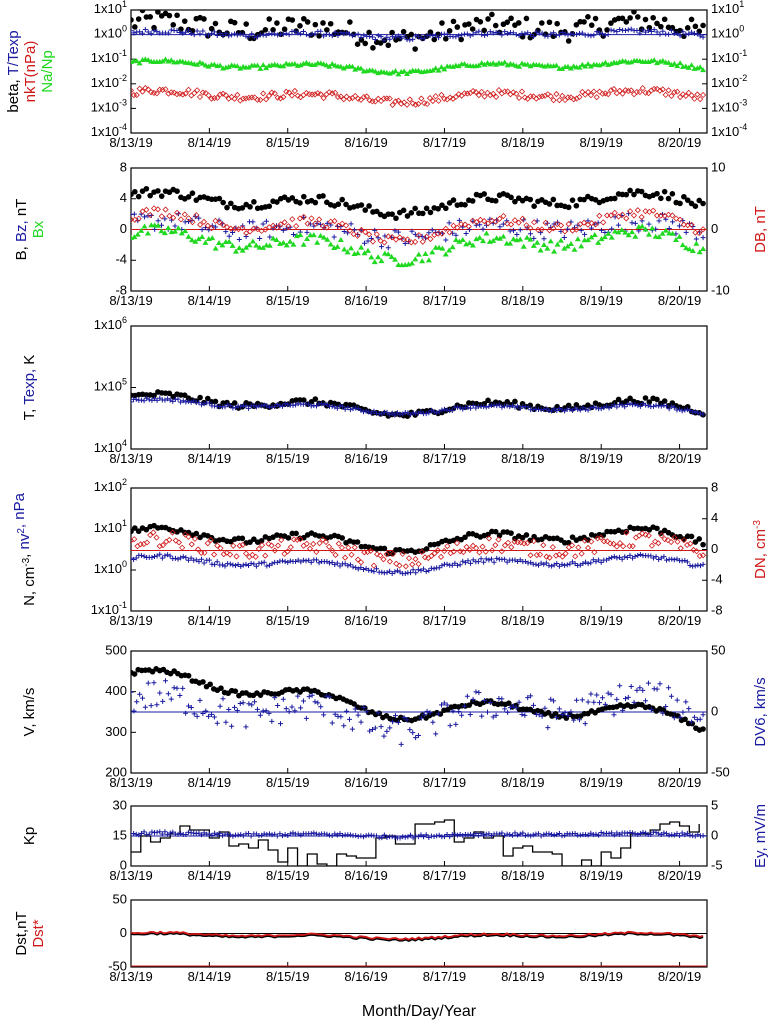  Describe the element at coordinates (123, 166) in the screenshot. I see `y-tick-label: 8` at that location.